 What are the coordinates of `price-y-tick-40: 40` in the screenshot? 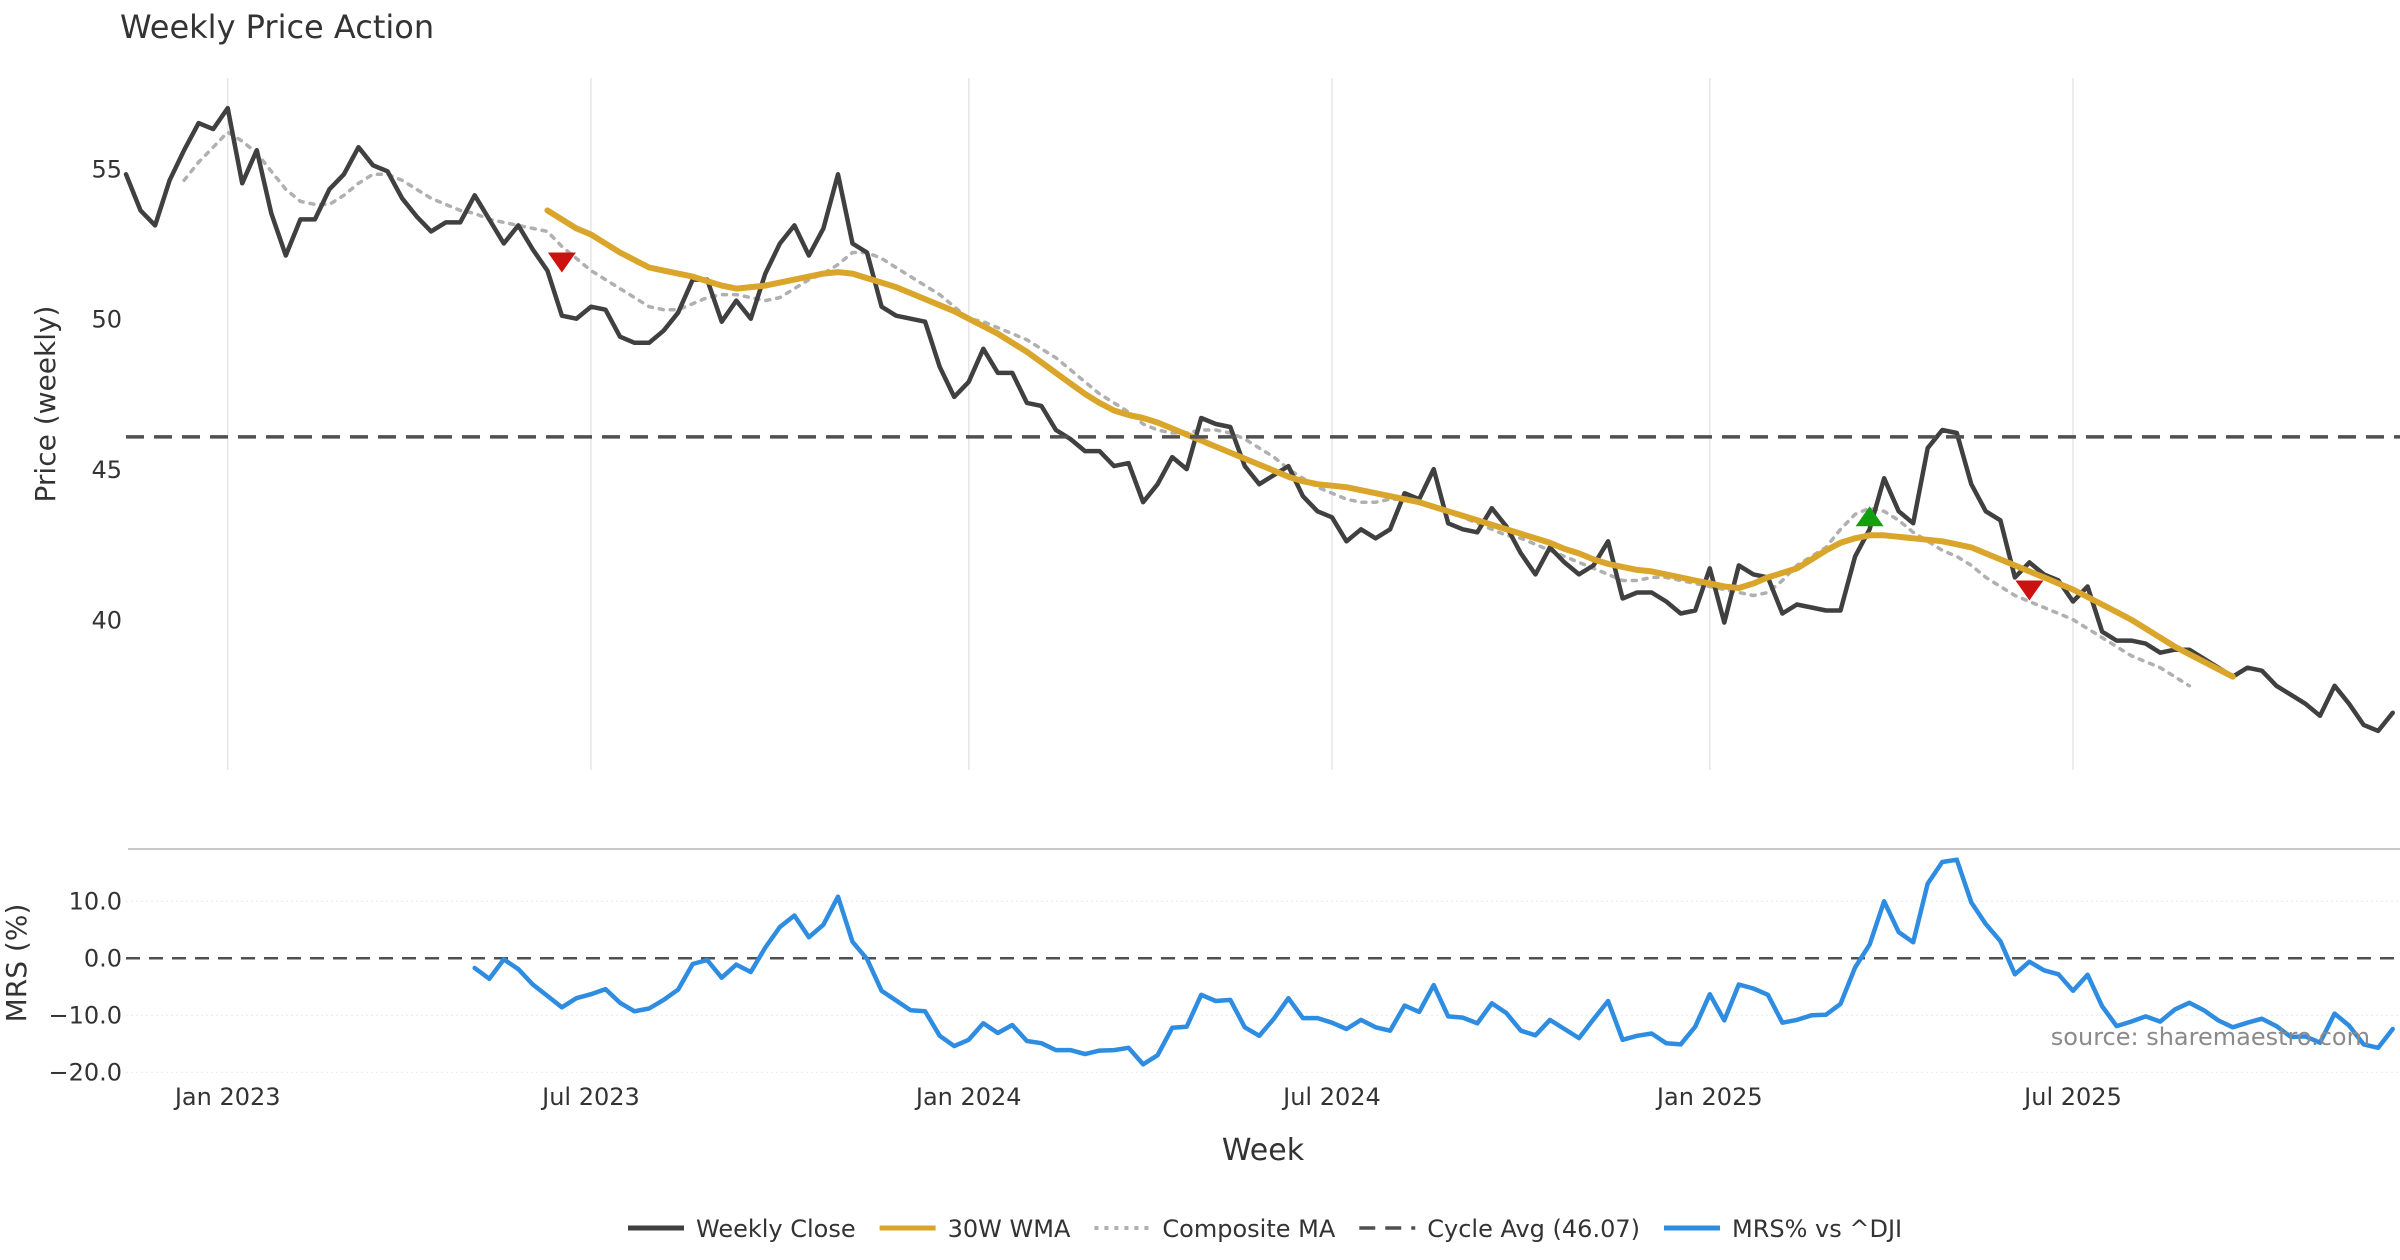 It's located at (106, 621).